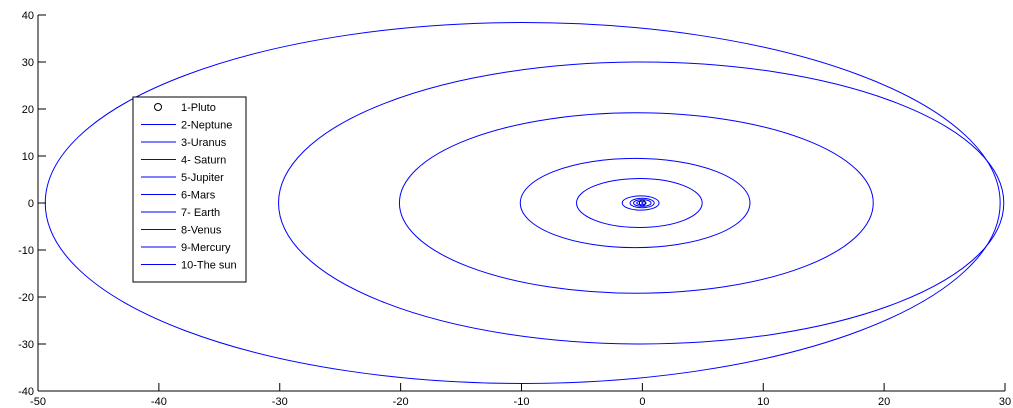 This screenshot has width=1013, height=408. Describe the element at coordinates (26, 298) in the screenshot. I see `y-tick-label: -20` at that location.